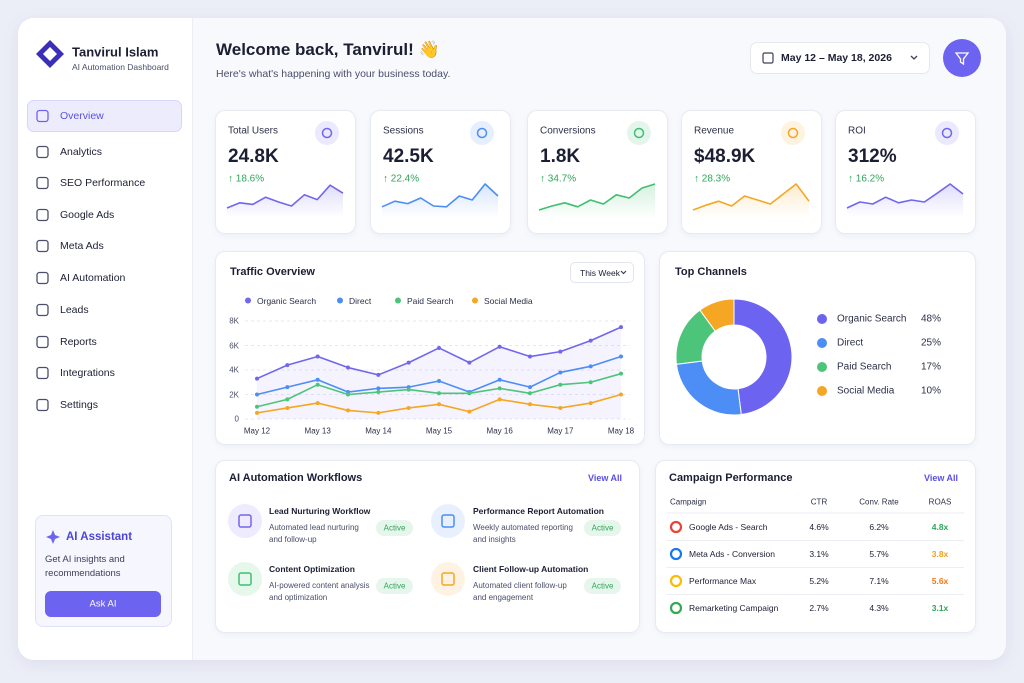 Image resolution: width=1024 pixels, height=683 pixels. What do you see at coordinates (940, 608) in the screenshot?
I see `campaign-roas: 3.1x` at bounding box center [940, 608].